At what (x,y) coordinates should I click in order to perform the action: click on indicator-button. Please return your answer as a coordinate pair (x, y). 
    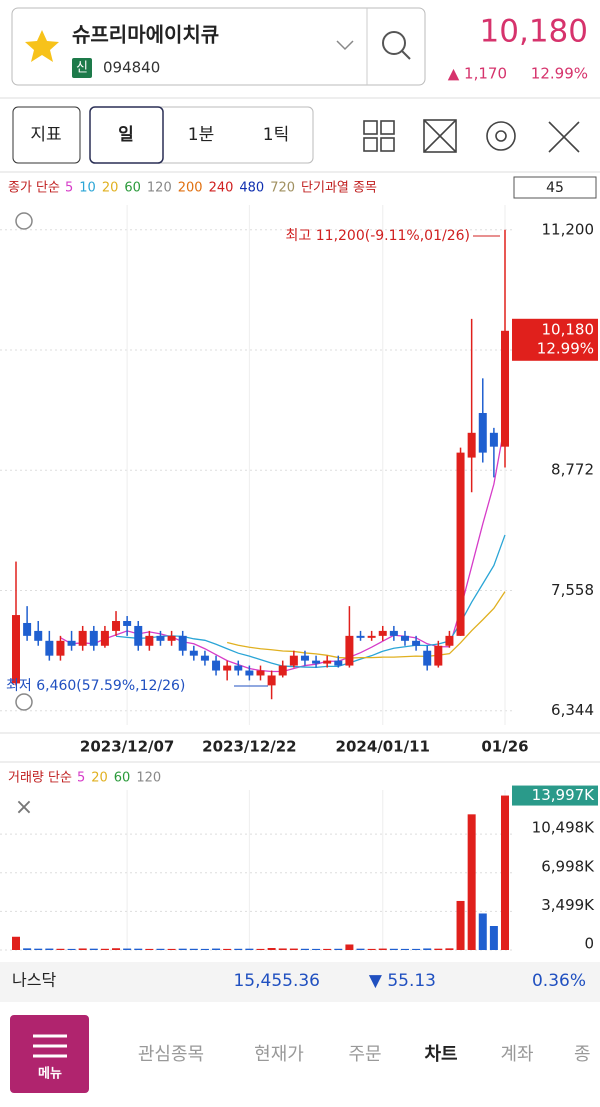
    Looking at the image, I should click on (46, 135).